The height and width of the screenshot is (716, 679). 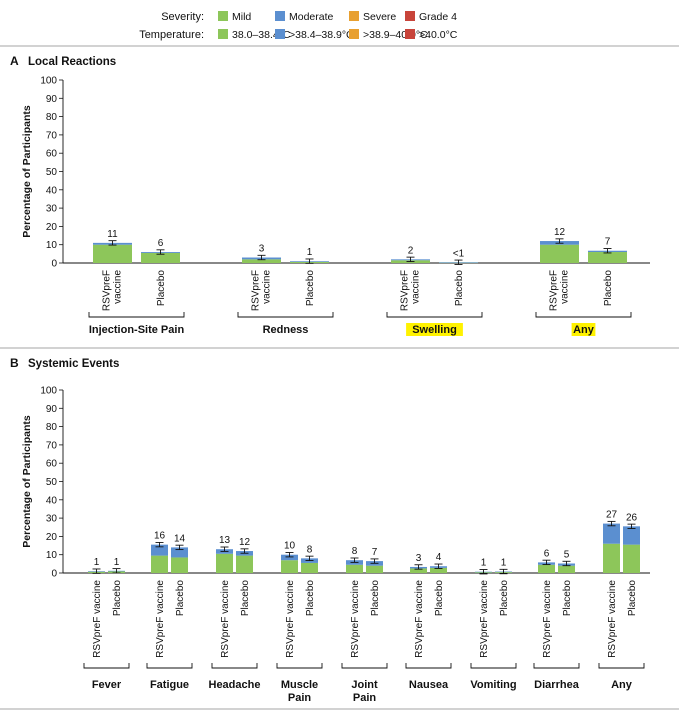 I want to click on group-bracket-muscle-pain, so click(x=299, y=666).